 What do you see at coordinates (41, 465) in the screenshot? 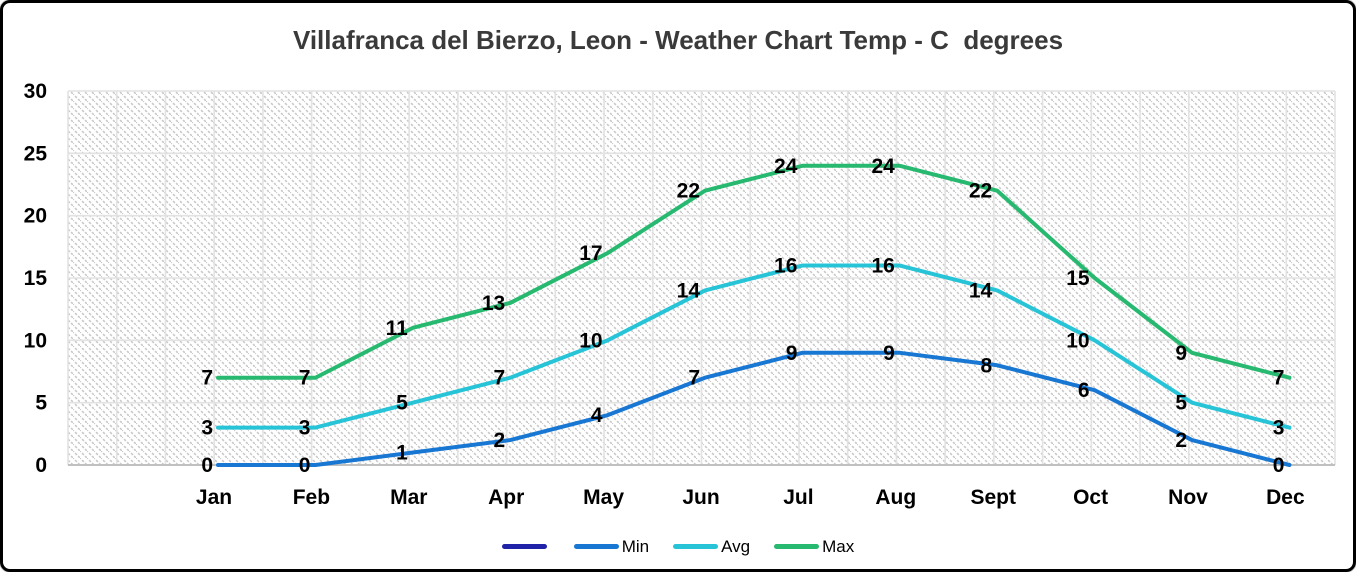
I see `y-tick-label: 0` at bounding box center [41, 465].